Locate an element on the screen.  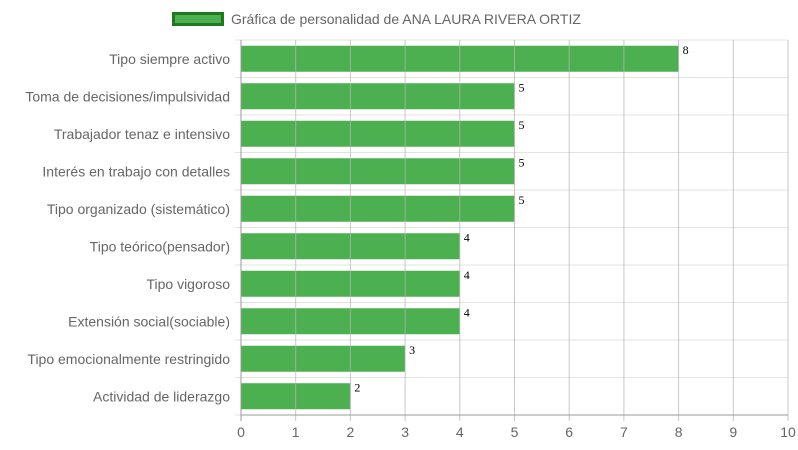
category-label: Tipo teórico(pensador) is located at coordinates (160, 246).